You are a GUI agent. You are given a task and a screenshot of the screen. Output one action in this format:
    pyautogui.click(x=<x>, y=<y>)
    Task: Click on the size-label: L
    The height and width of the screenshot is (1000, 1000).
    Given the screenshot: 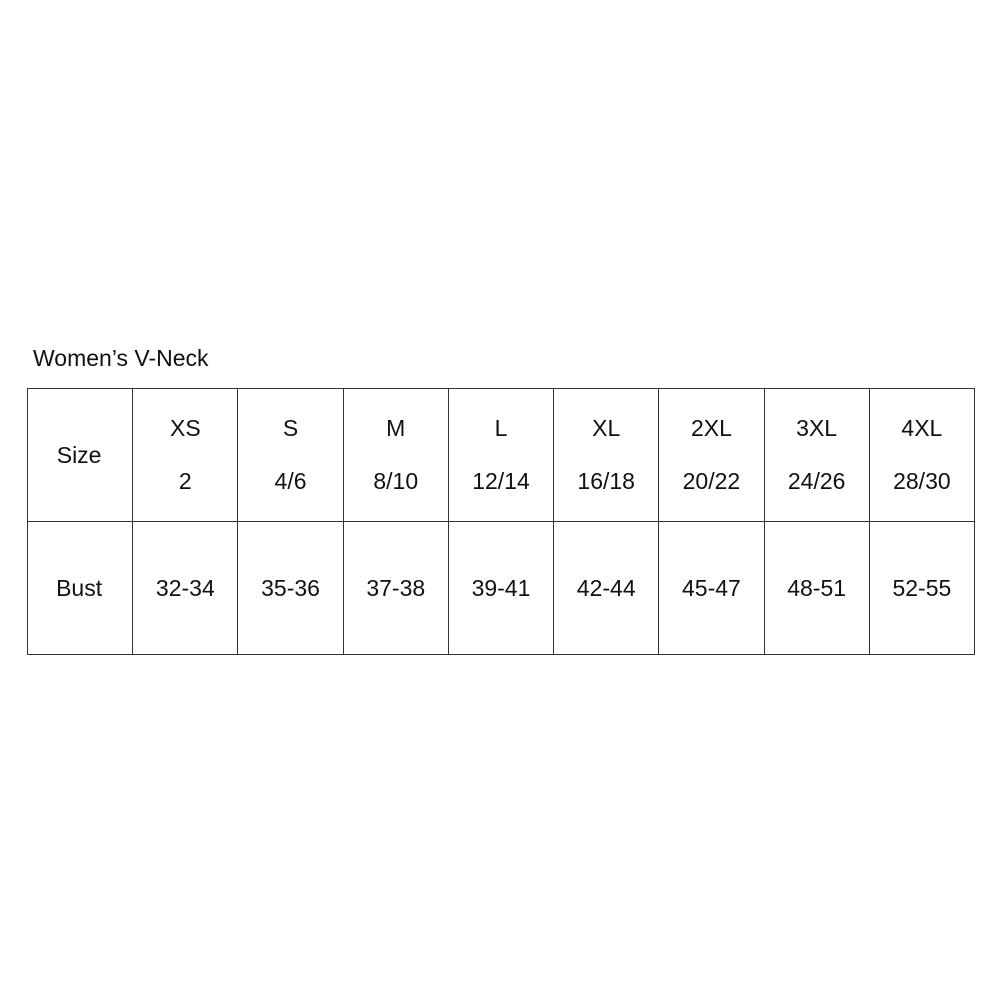 What is the action you would take?
    pyautogui.click(x=501, y=428)
    